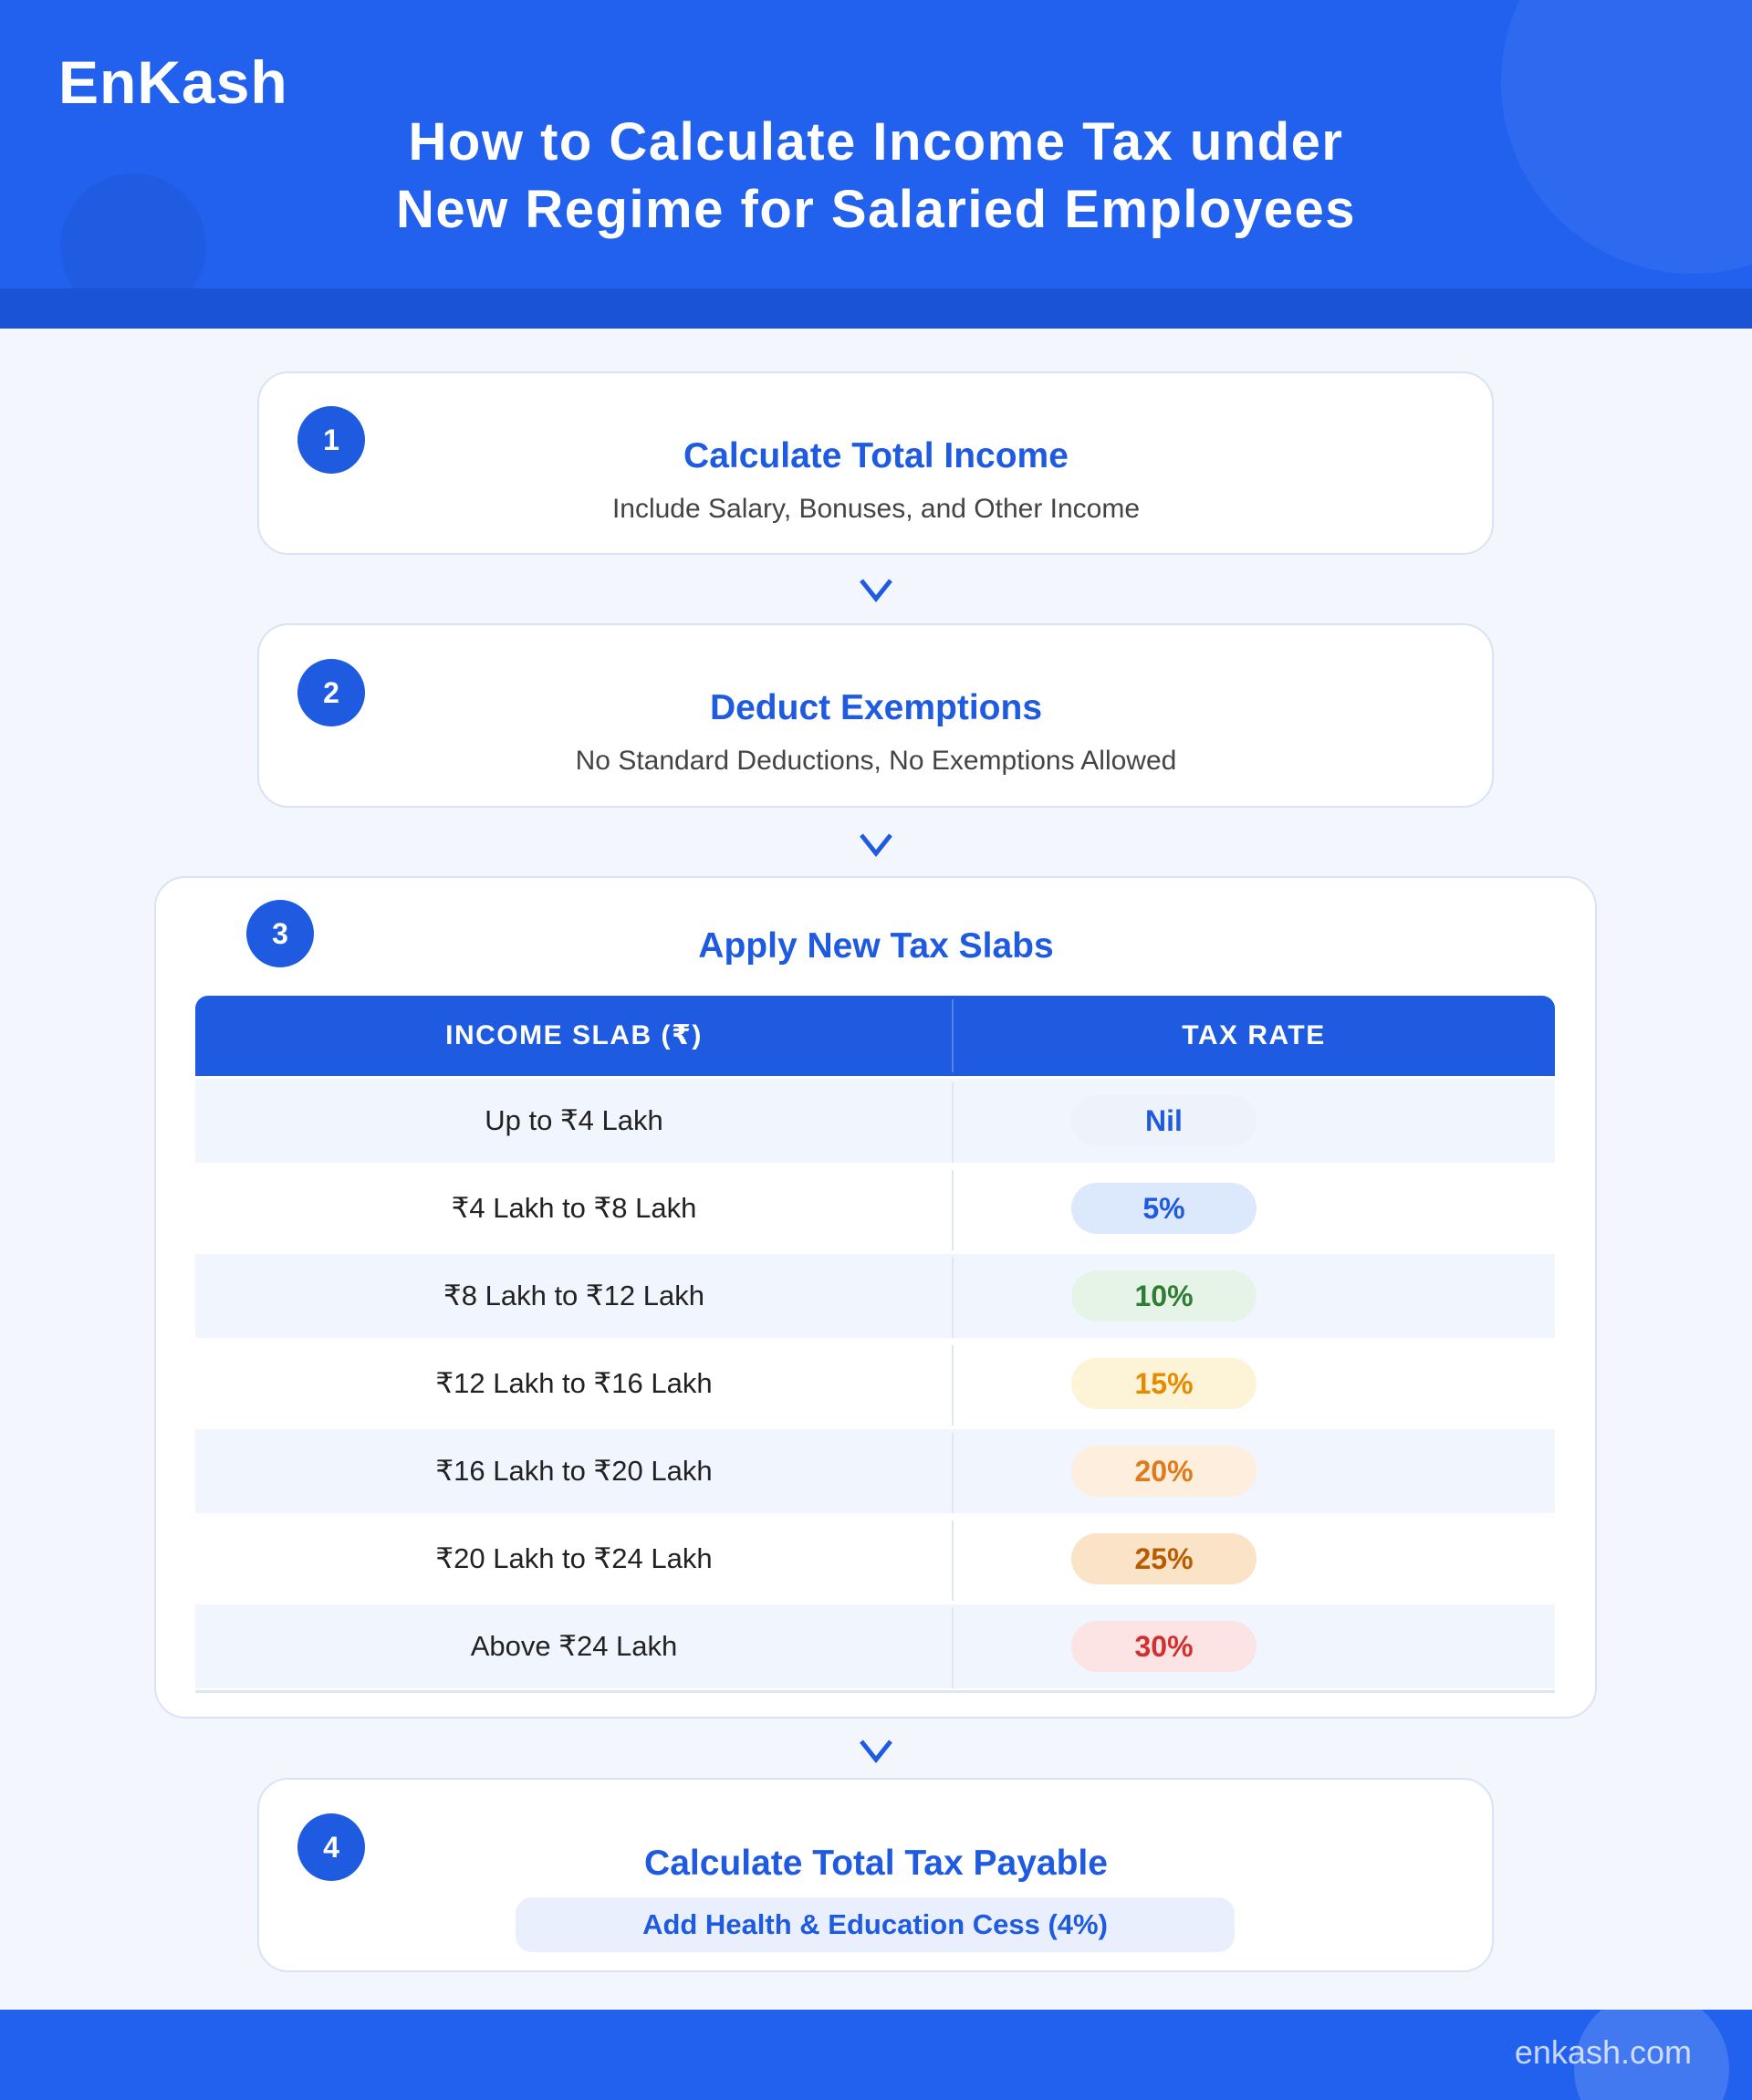 The image size is (1752, 2100). I want to click on table-row: Above ₹24 Lakh, so click(875, 1646).